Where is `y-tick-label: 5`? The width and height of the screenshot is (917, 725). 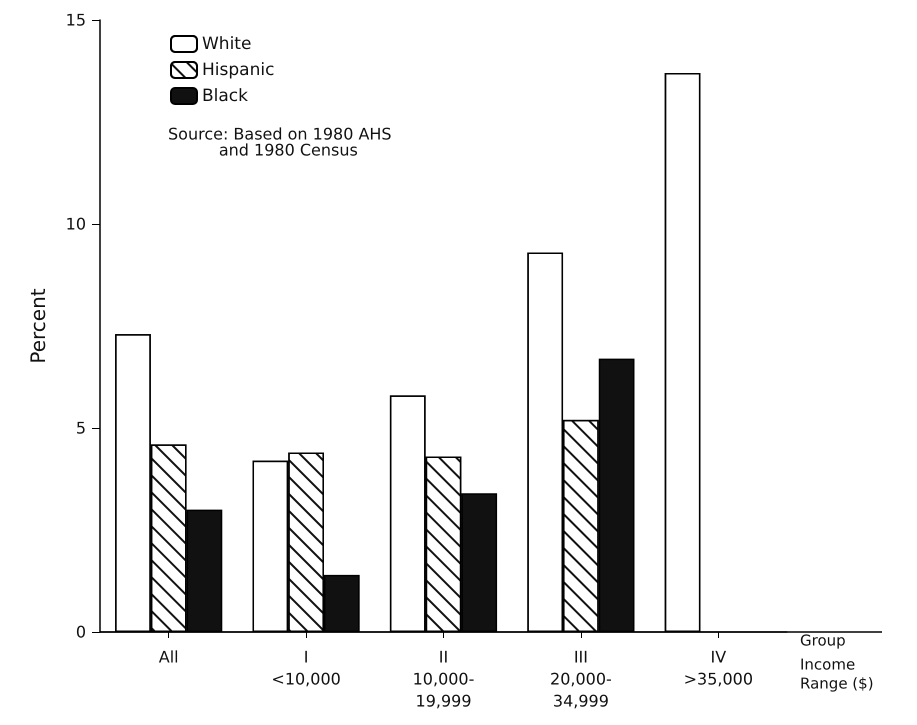 y-tick-label: 5 is located at coordinates (81, 428).